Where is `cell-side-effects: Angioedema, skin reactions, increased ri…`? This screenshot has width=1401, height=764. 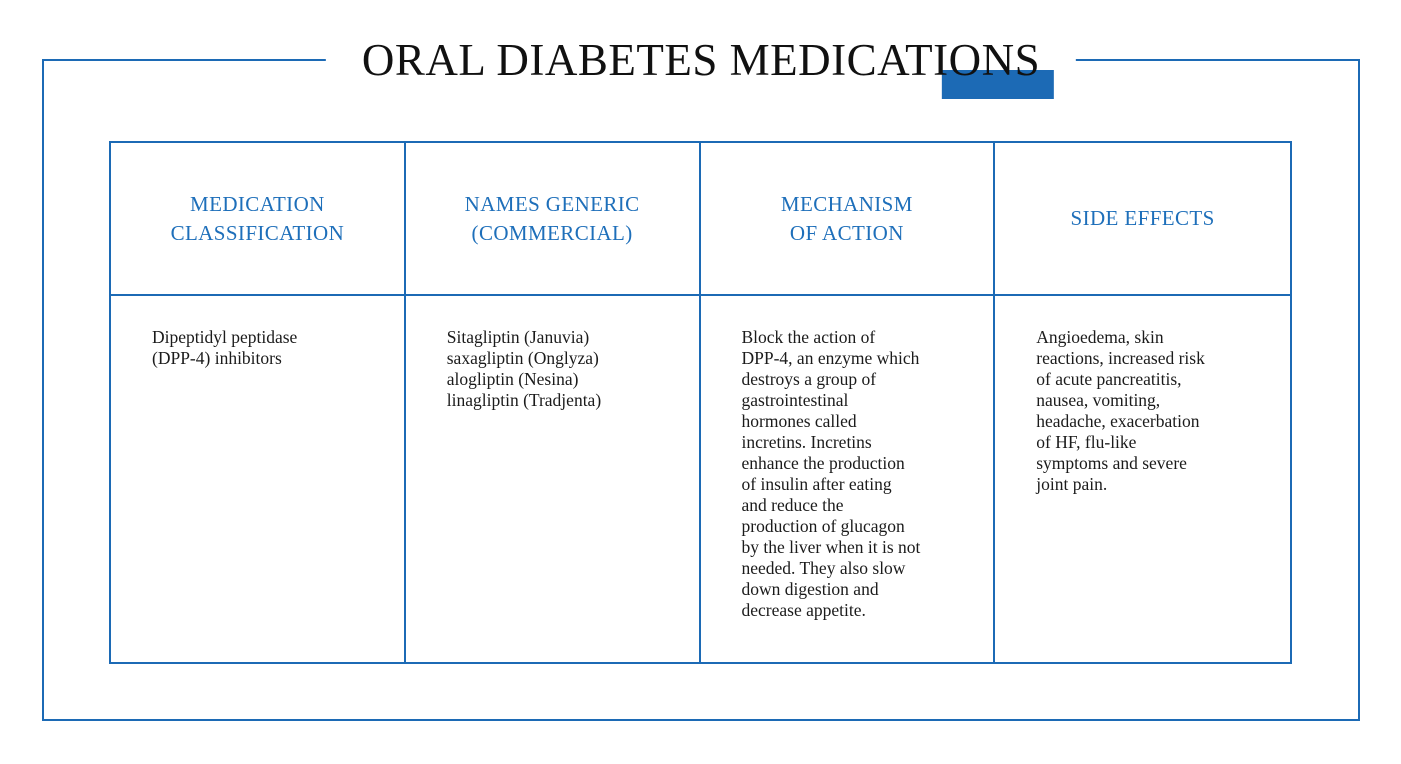 cell-side-effects: Angioedema, skin reactions, increased ri… is located at coordinates (1120, 410).